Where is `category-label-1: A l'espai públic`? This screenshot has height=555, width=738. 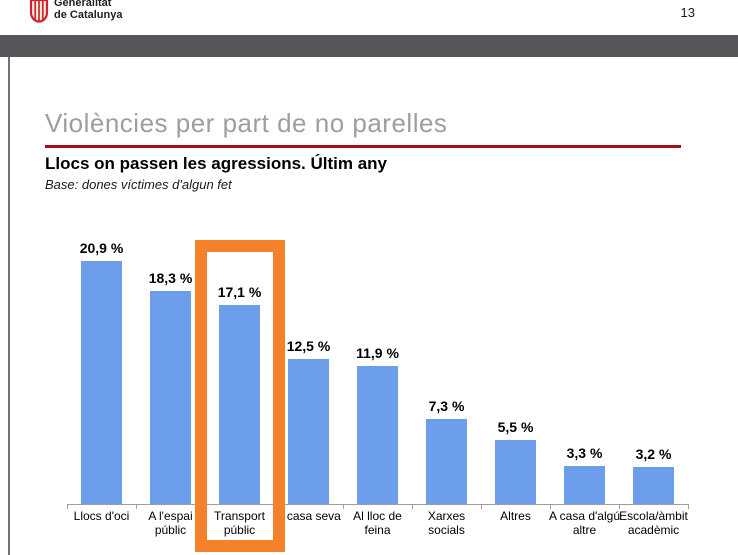 category-label-1: A l'espai públic is located at coordinates (170, 523).